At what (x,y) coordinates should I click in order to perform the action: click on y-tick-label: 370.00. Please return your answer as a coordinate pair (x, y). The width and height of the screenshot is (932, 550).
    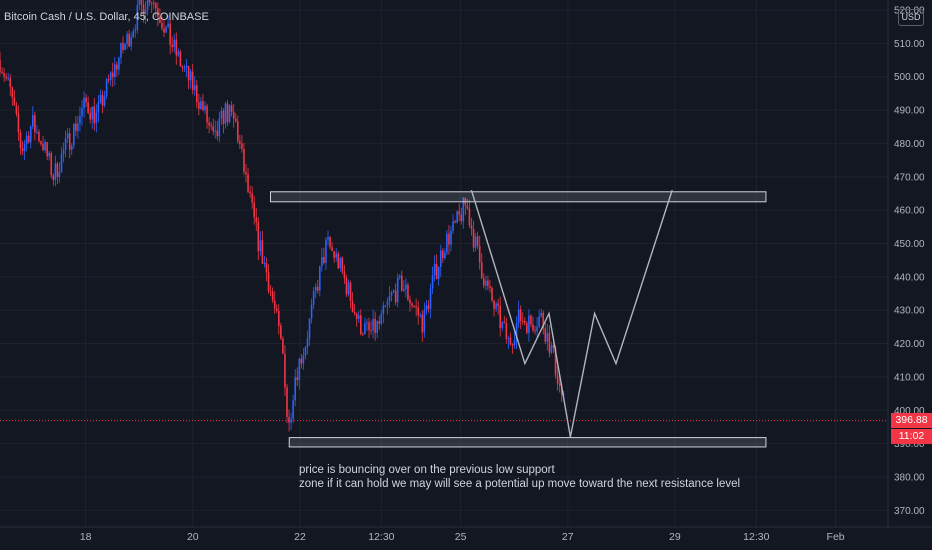
    Looking at the image, I should click on (909, 511).